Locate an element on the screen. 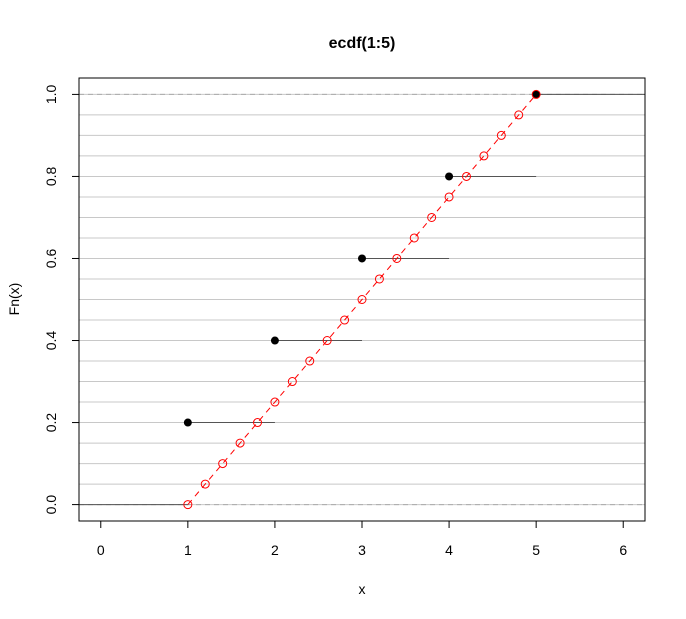 This screenshot has width=686, height=619. x-tick-label: 1 is located at coordinates (188, 550).